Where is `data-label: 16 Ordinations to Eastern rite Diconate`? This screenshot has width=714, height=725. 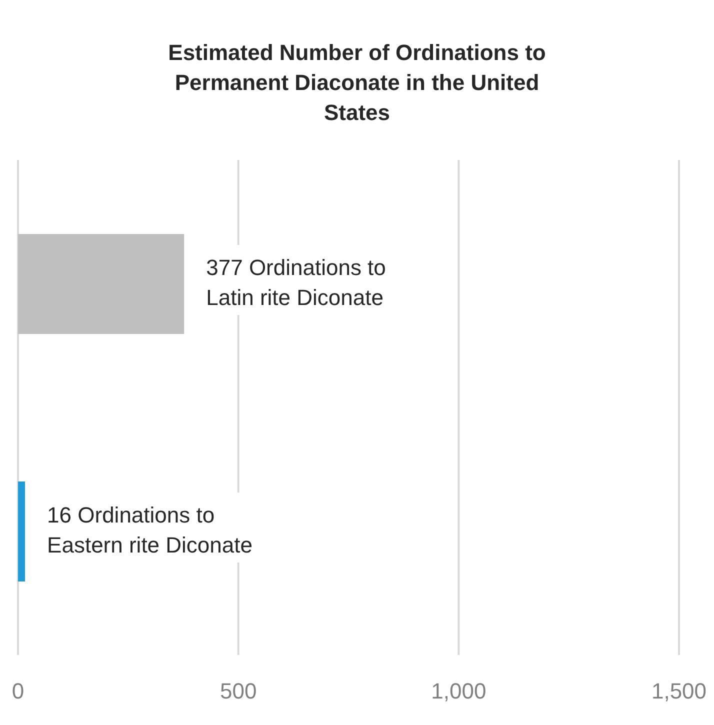
data-label: 16 Ordinations to Eastern rite Diconate is located at coordinates (149, 530).